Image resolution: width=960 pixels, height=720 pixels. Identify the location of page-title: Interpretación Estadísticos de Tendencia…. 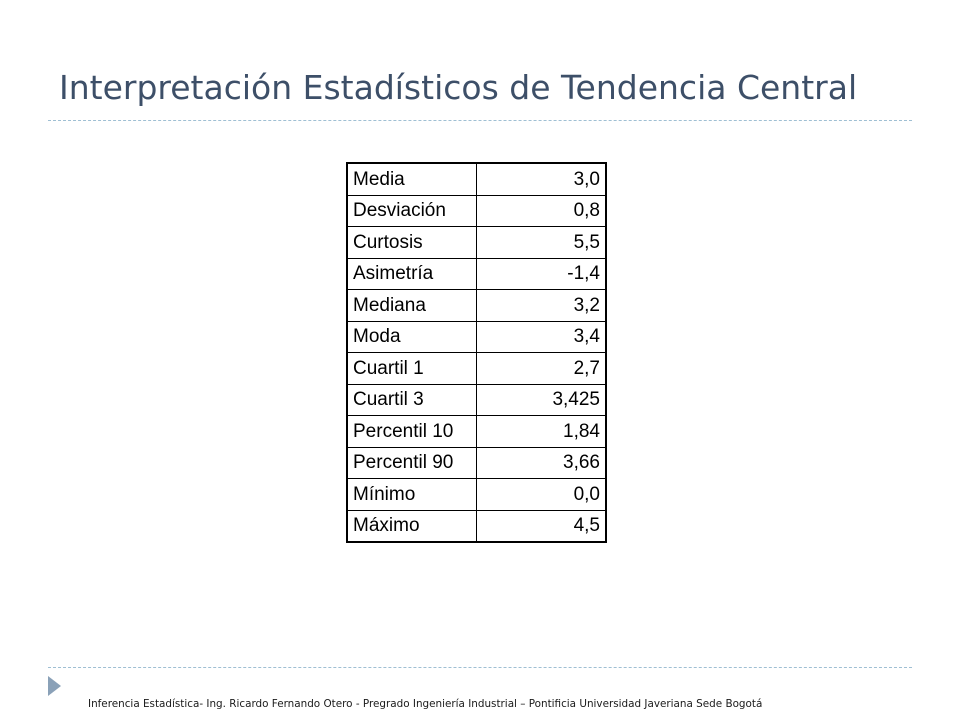
(458, 87).